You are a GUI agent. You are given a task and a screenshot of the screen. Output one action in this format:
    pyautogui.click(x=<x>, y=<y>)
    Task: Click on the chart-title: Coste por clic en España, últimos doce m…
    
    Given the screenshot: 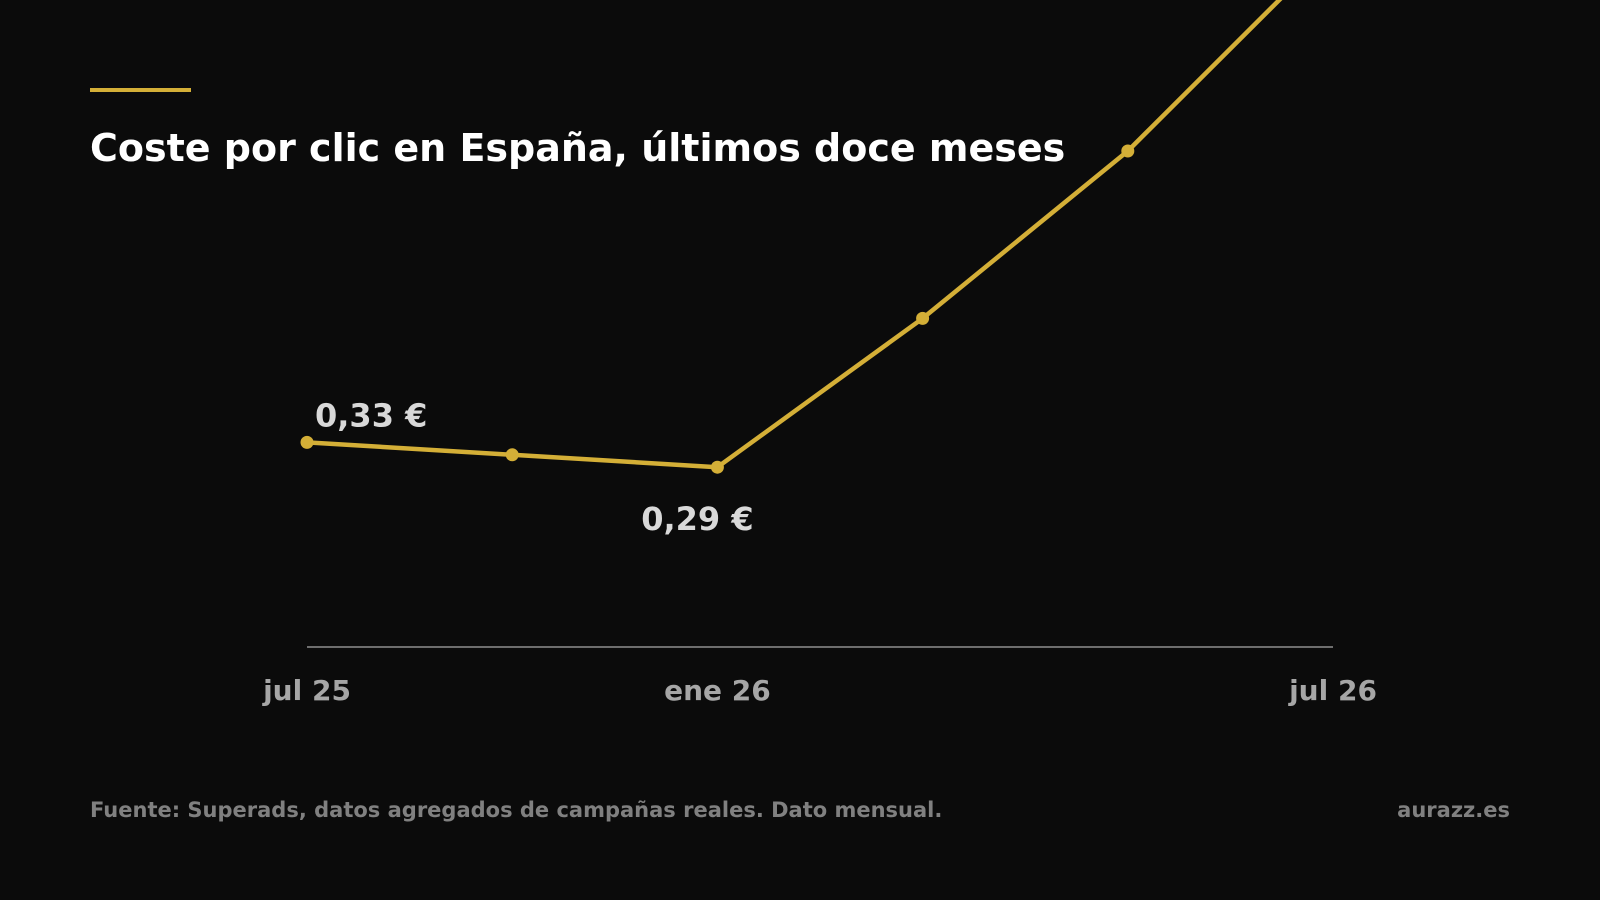 What is the action you would take?
    pyautogui.click(x=578, y=148)
    